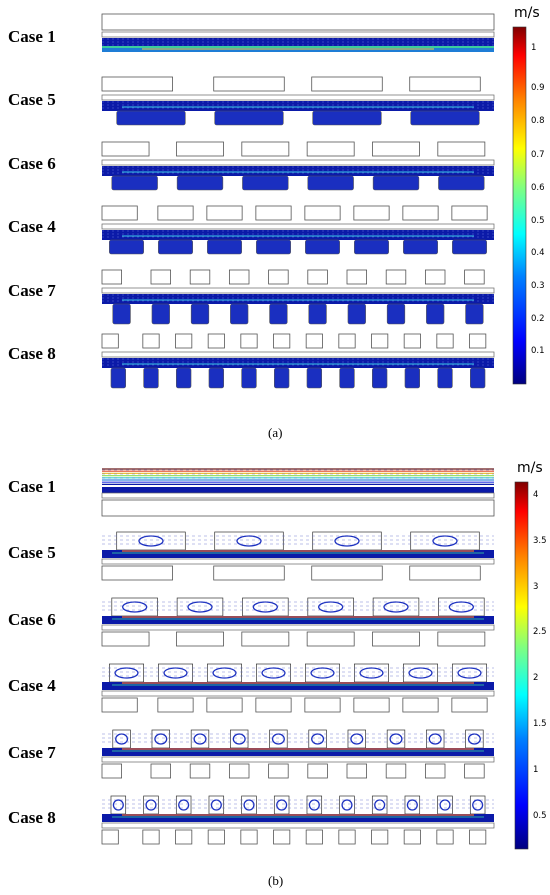  What do you see at coordinates (32, 752) in the screenshot?
I see `case-label-b-5: Case 7` at bounding box center [32, 752].